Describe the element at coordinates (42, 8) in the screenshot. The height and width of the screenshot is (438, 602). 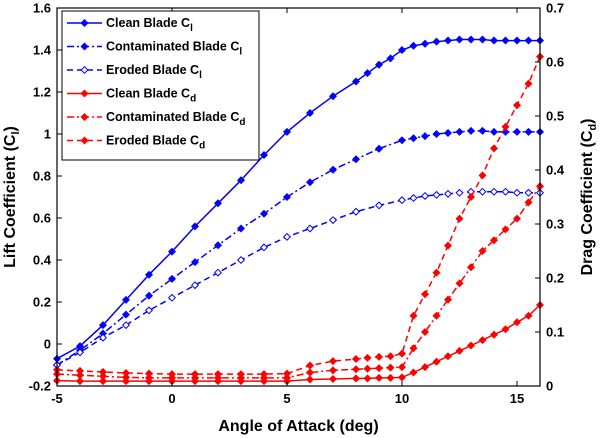
I see `y-left-tick-label: 1.6` at that location.